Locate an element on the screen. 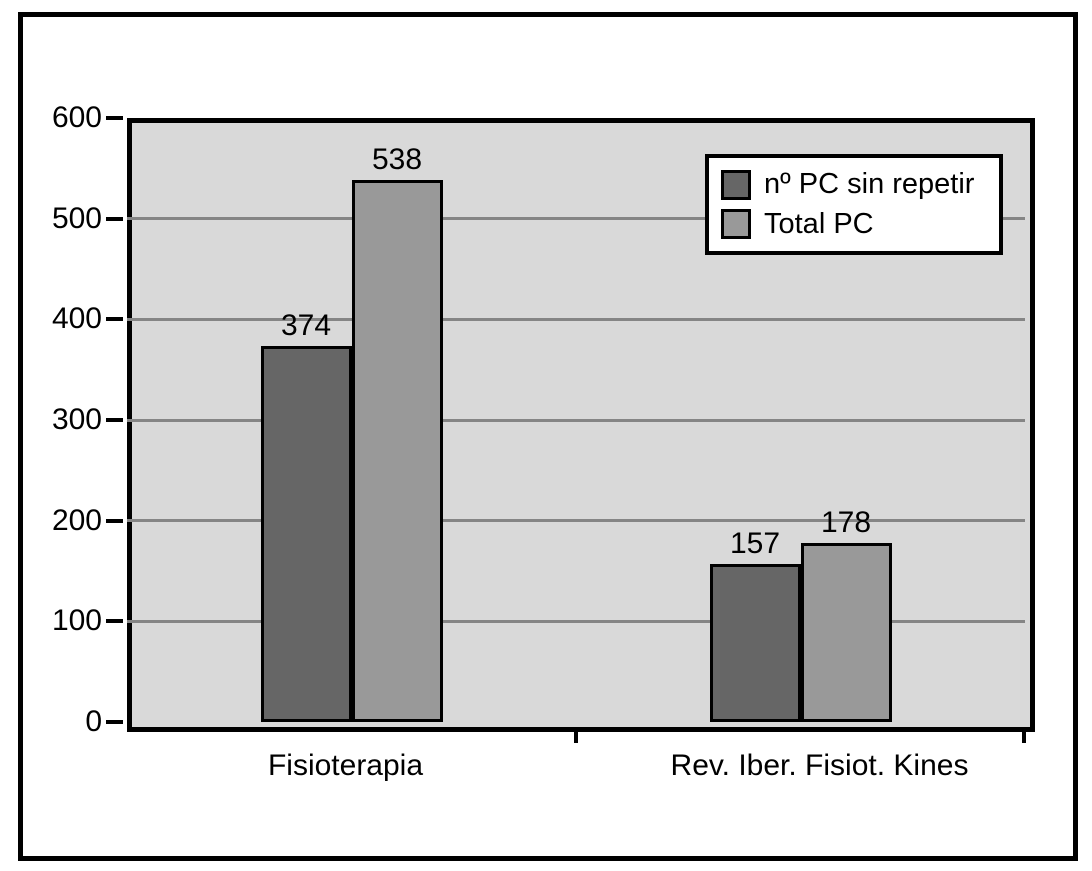 The width and height of the screenshot is (1092, 871). y-axis-tick-label: 200 is located at coordinates (76, 520).